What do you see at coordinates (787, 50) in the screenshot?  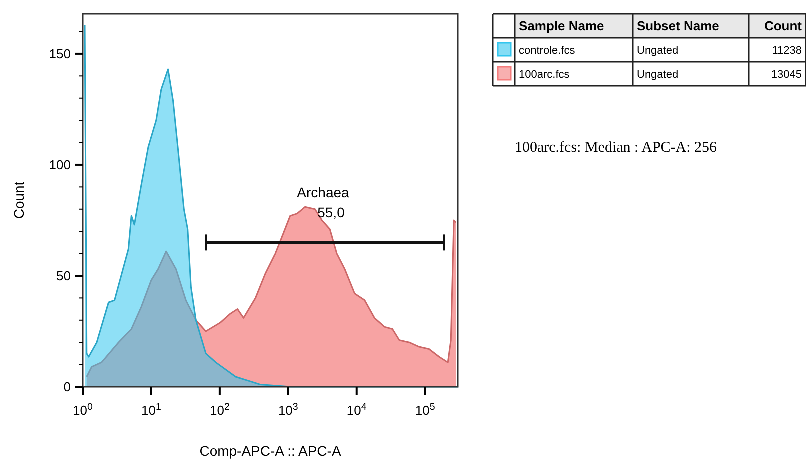 I see `text: 11238` at bounding box center [787, 50].